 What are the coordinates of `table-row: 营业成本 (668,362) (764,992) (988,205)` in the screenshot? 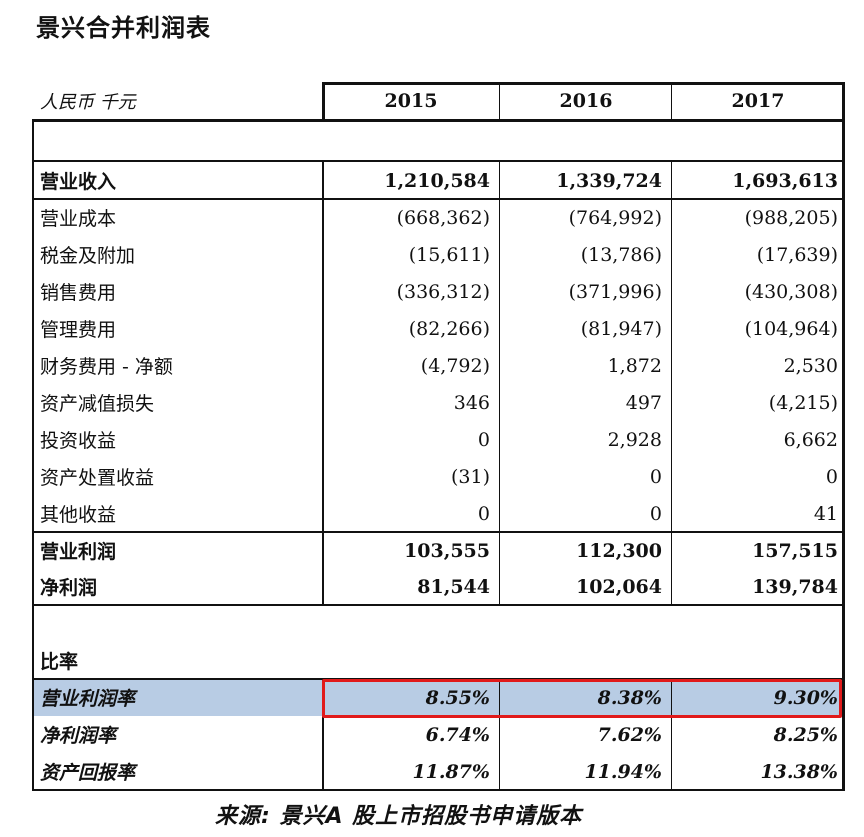 It's located at (438, 217).